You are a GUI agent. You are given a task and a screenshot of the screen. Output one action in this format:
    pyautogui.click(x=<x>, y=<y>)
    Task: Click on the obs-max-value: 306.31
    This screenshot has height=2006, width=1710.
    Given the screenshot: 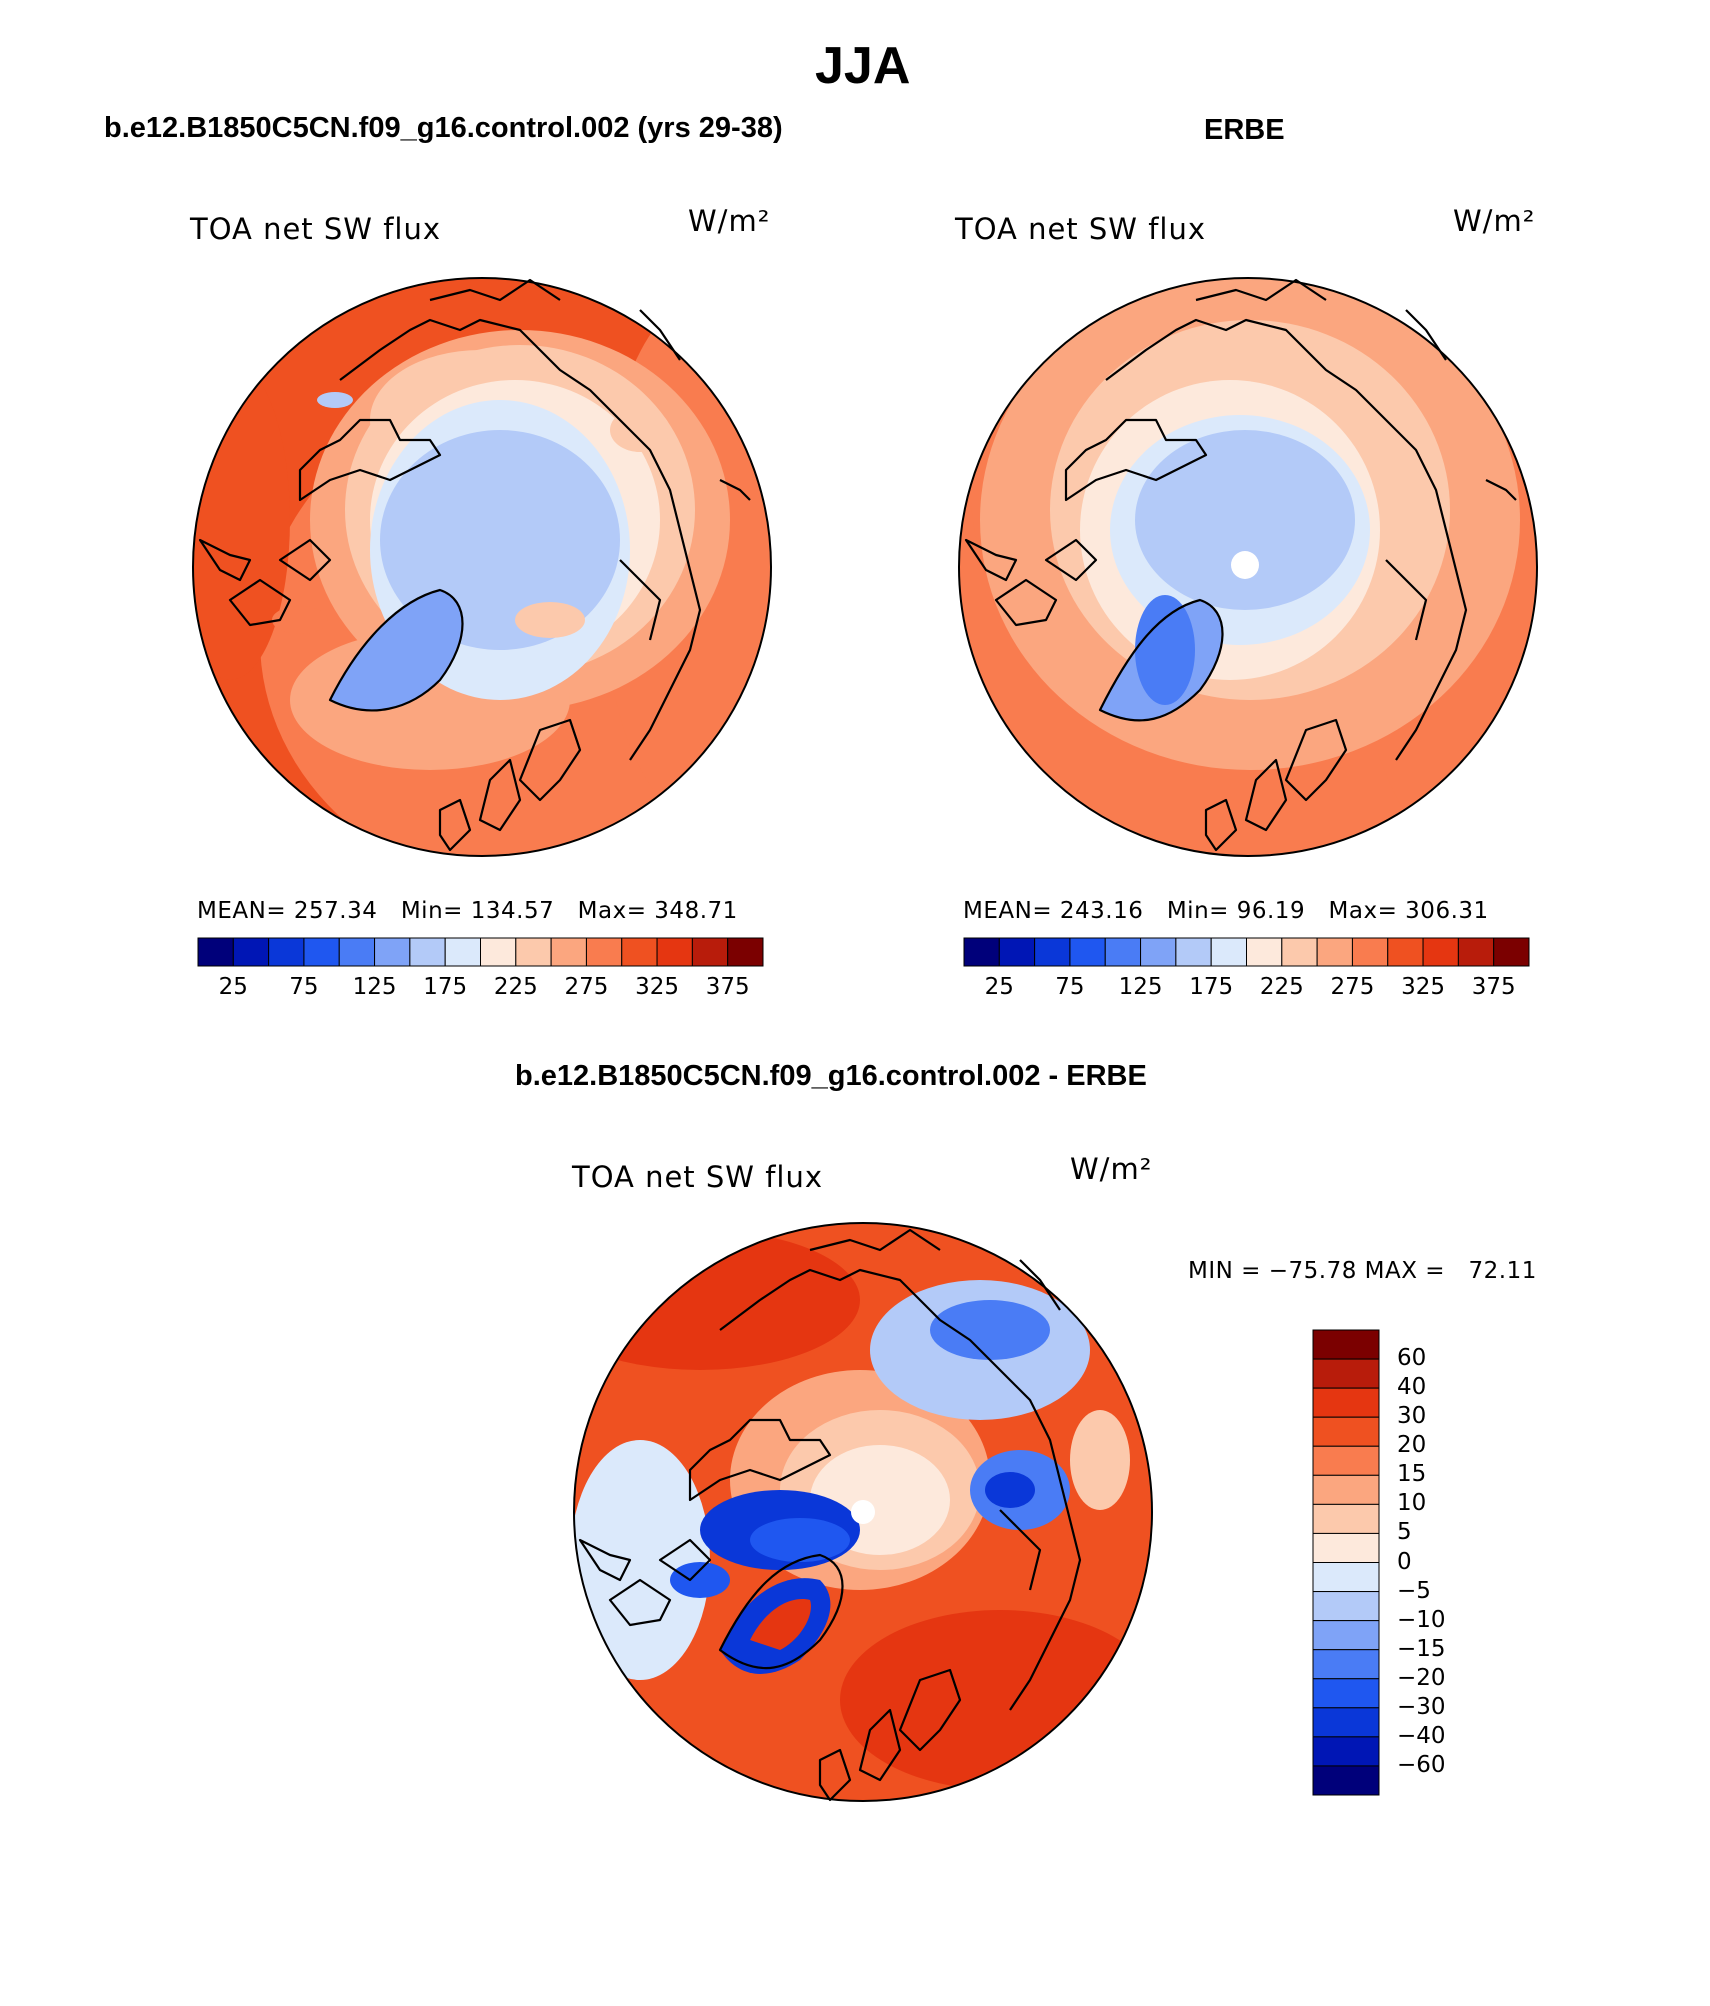 What is the action you would take?
    pyautogui.click(x=1447, y=911)
    